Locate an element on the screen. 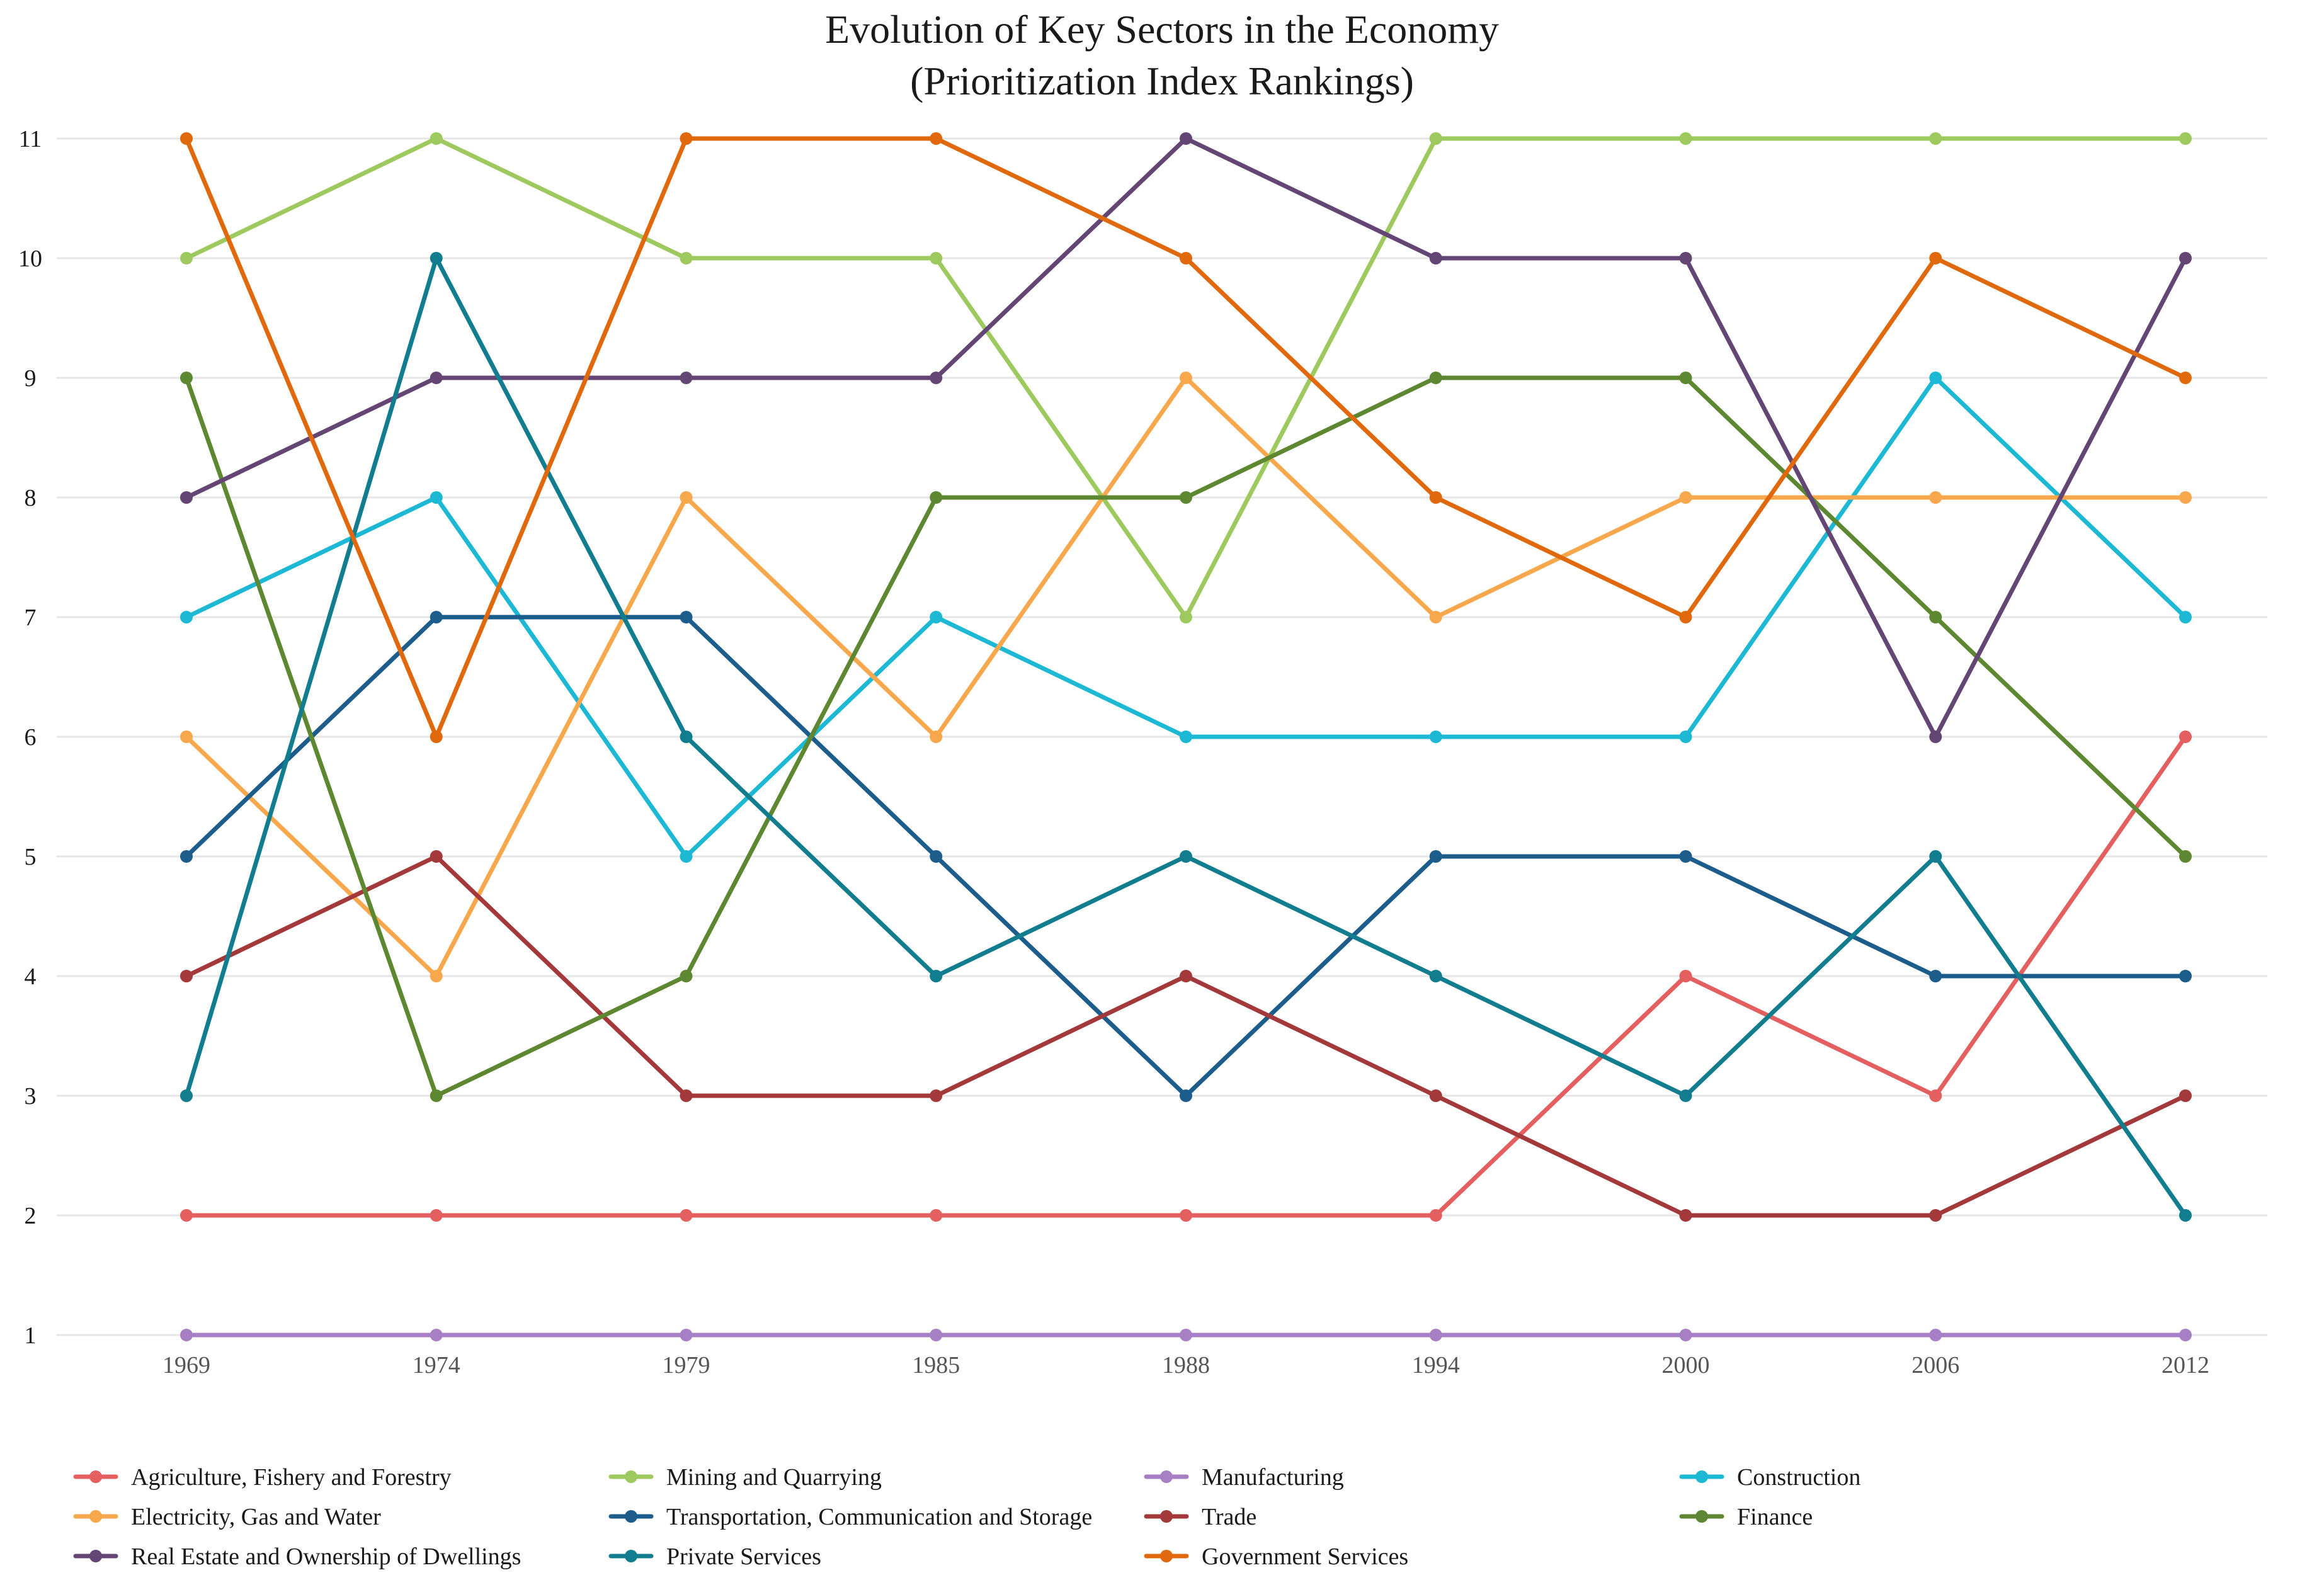 The image size is (2324, 1580). legend-label: Trade is located at coordinates (1229, 1517).